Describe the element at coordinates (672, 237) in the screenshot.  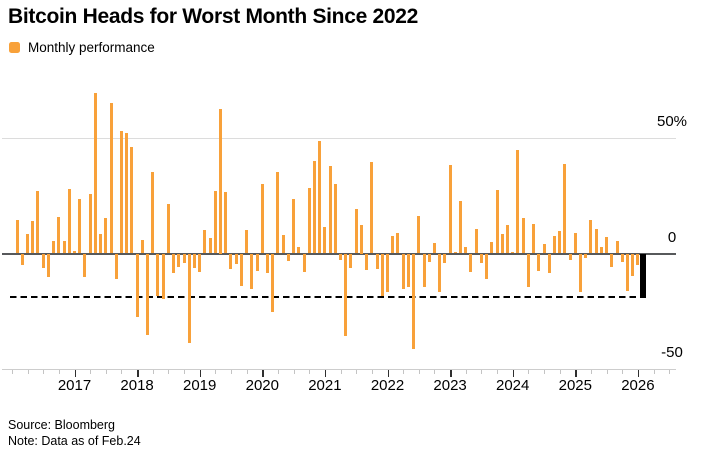
I see `y-axis-label-0: 0` at that location.